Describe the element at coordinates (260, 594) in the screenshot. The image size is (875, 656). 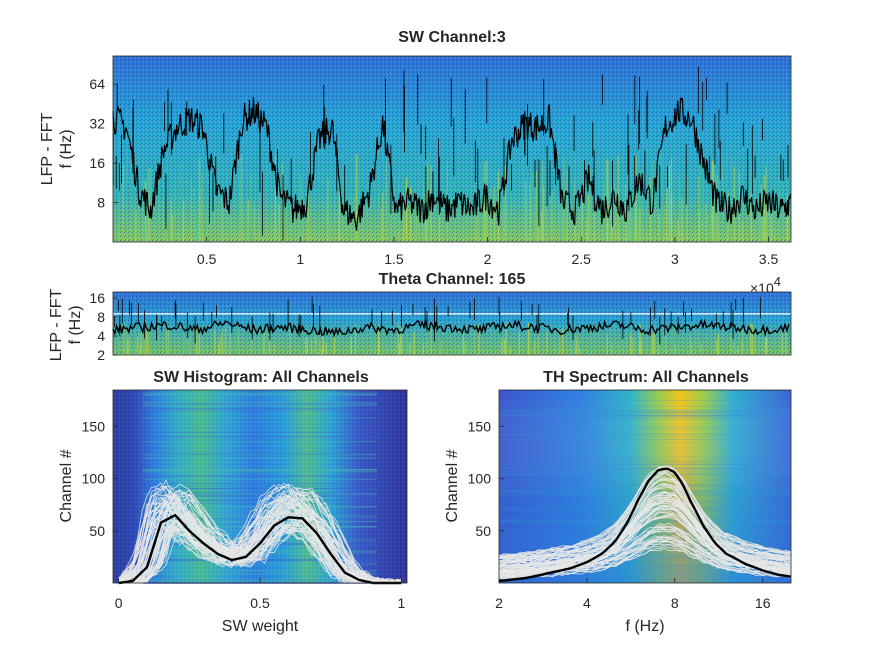
I see `swhist-x-ticks: 0 0.5 1` at that location.